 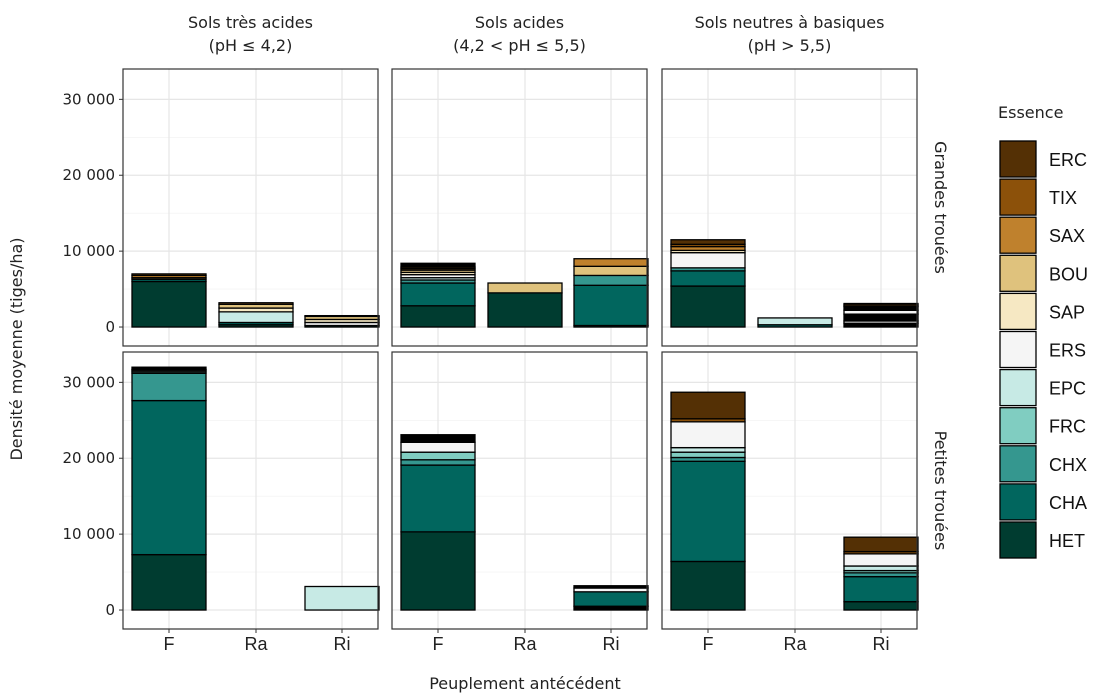 What do you see at coordinates (1067, 351) in the screenshot?
I see `legend-label: ERS` at bounding box center [1067, 351].